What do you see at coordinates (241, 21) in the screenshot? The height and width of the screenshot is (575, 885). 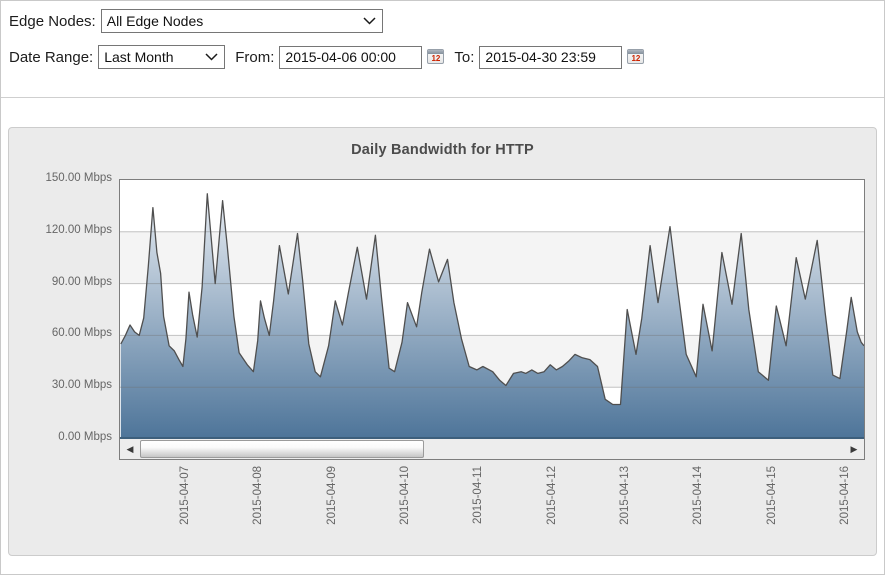 I see `edge-nodes-select: All Edge Nodes` at bounding box center [241, 21].